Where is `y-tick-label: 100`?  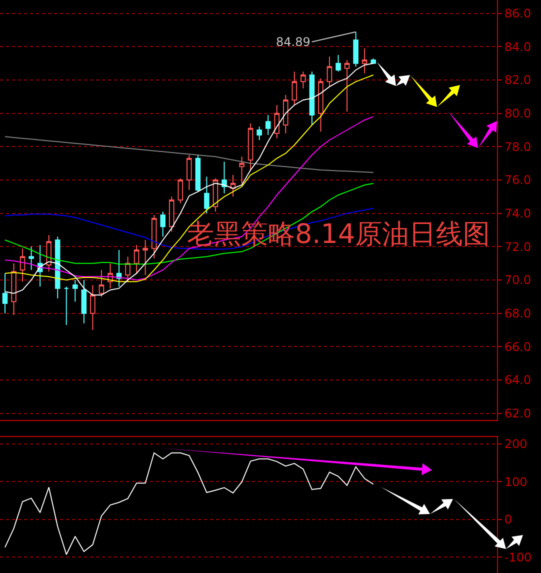 y-tick-label: 100 is located at coordinates (516, 481).